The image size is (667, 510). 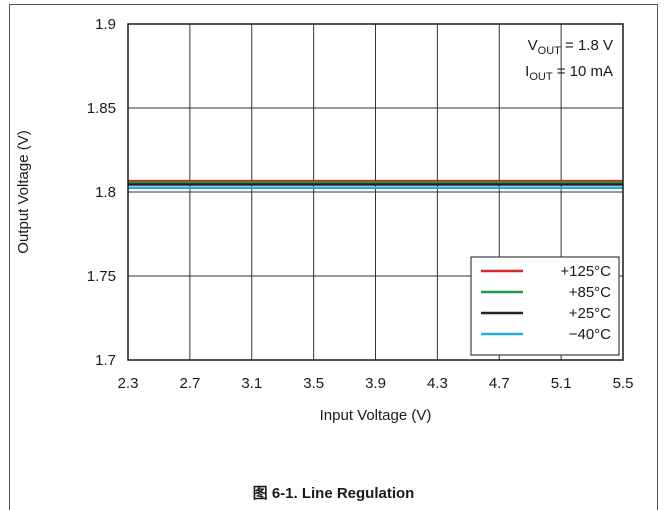 I want to click on conditions-annotation: VOUT = 1.8 V IOUT = 10 mA, so click(x=569, y=60).